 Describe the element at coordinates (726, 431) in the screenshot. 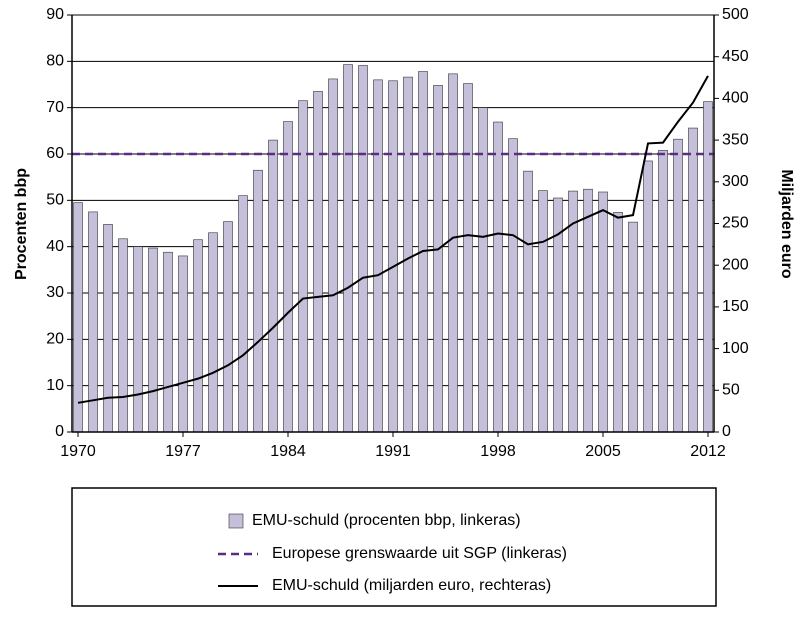

I see `y2-tick-label: 0` at that location.